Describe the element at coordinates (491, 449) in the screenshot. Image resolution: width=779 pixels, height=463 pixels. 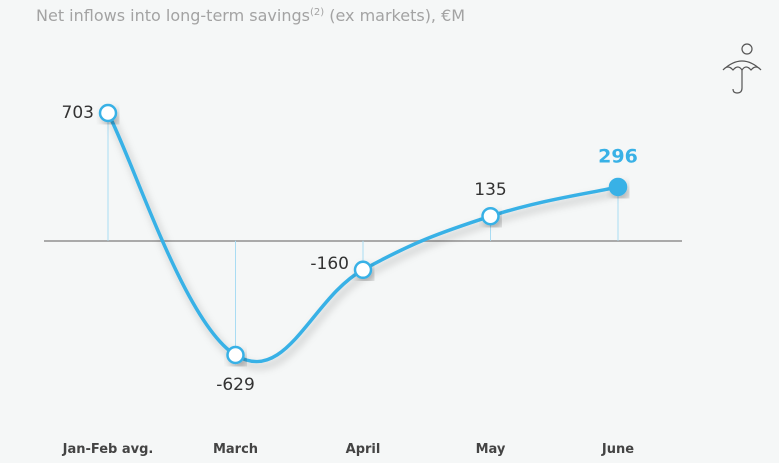
I see `x-tick-label: May` at that location.